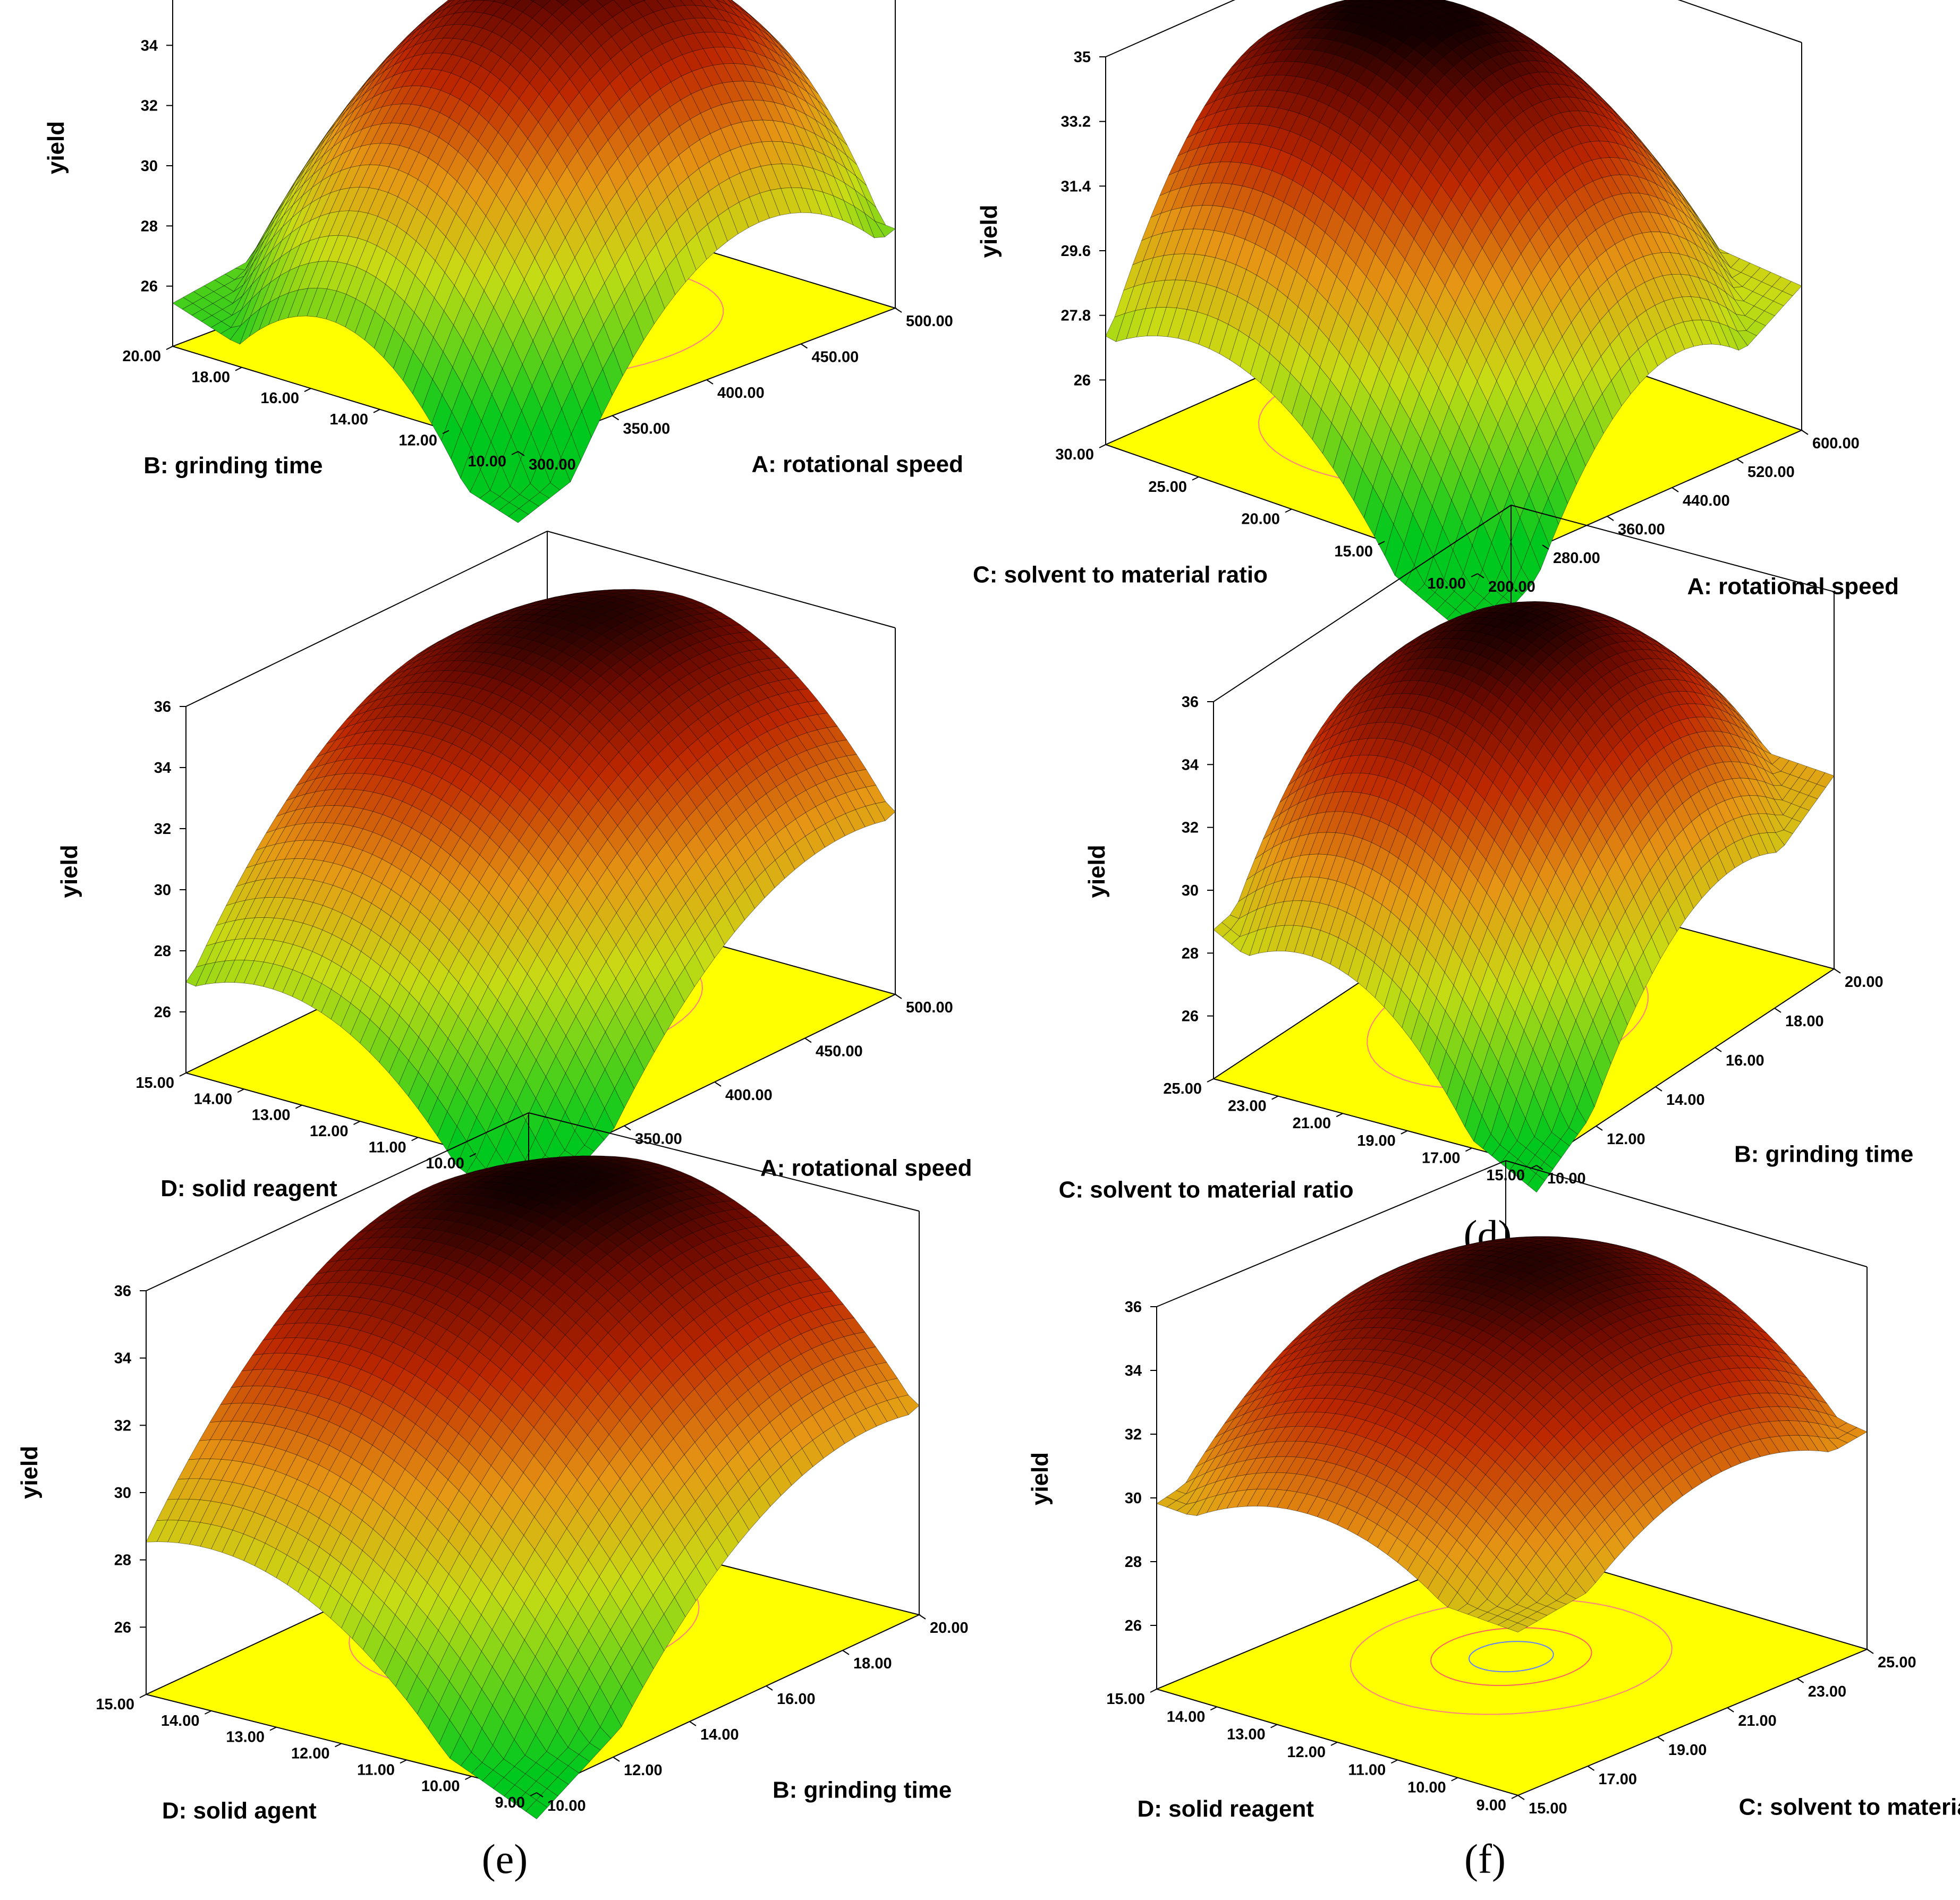 This screenshot has width=1960, height=1900. I want to click on z-tick-label: 35, so click(1082, 57).